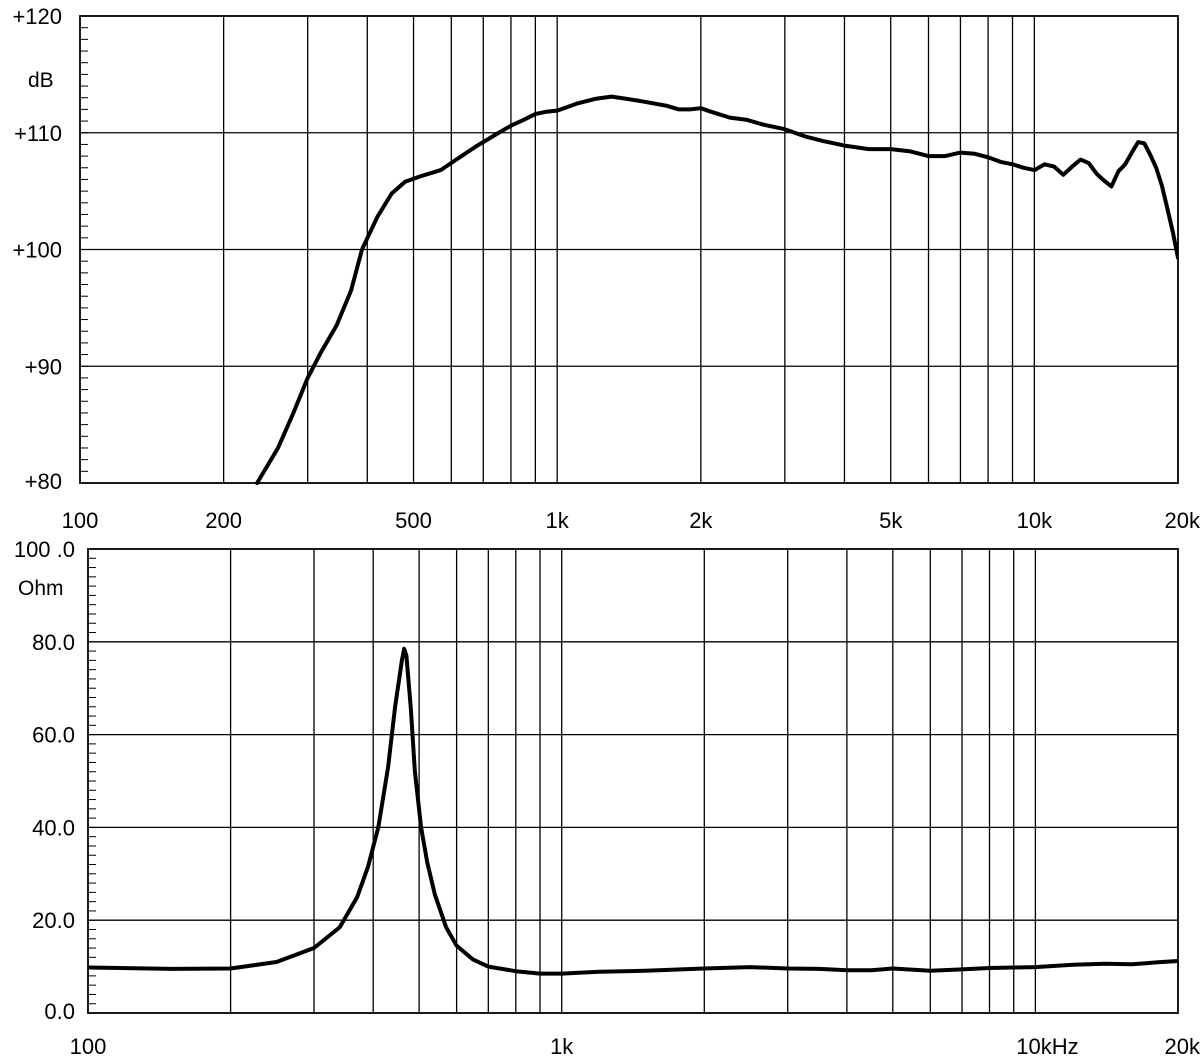  I want to click on impedance-y-tick-label: 80.0, so click(53, 642).